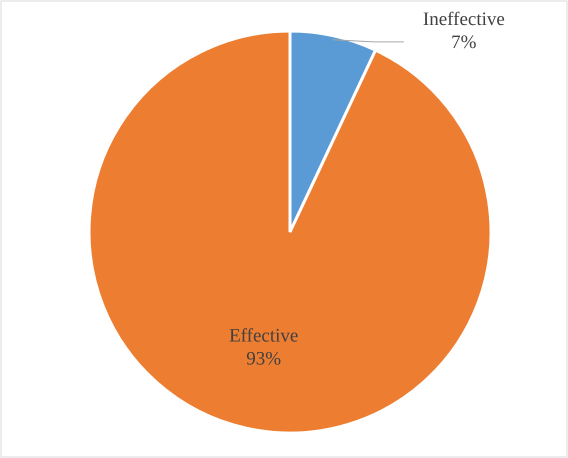 This screenshot has width=568, height=458. What do you see at coordinates (263, 336) in the screenshot?
I see `slice-label: Effective` at bounding box center [263, 336].